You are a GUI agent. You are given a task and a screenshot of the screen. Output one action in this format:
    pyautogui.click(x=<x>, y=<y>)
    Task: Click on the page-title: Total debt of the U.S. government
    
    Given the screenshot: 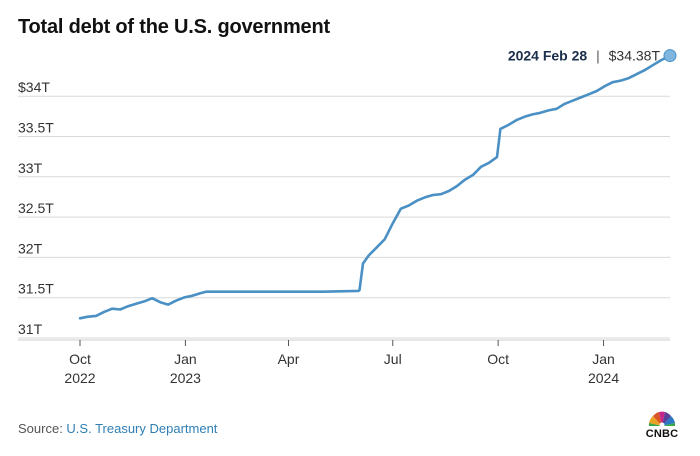 What is the action you would take?
    pyautogui.click(x=174, y=27)
    